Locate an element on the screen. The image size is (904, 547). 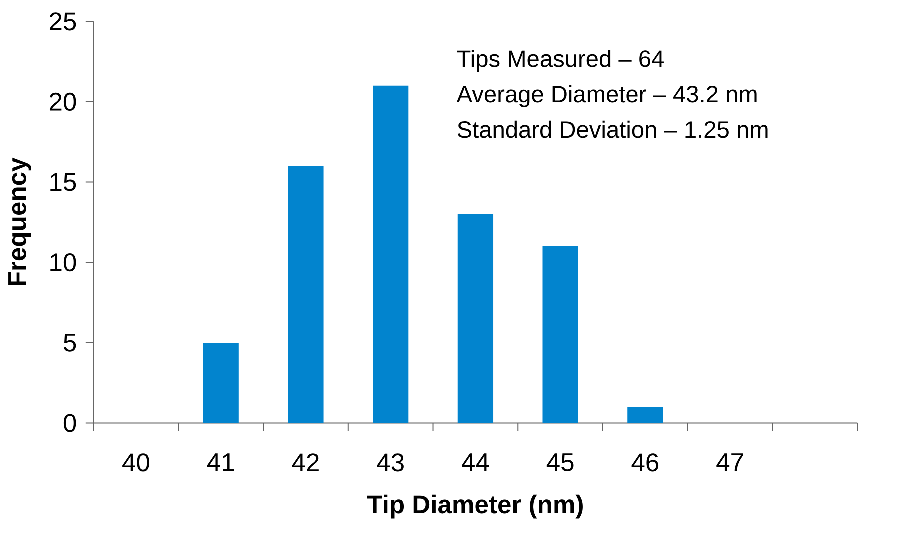
y-tick-label: 0 is located at coordinates (70, 423).